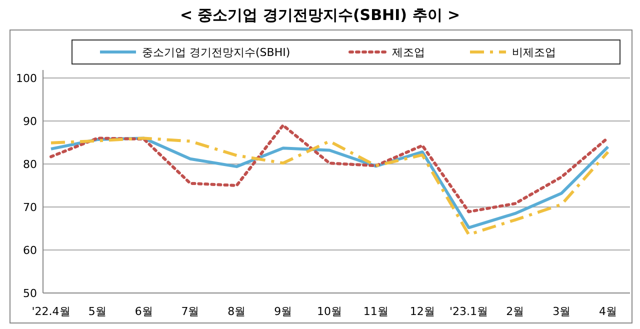 The height and width of the screenshot is (329, 640). What do you see at coordinates (329, 311) in the screenshot?
I see `x-tick-label: 10월` at bounding box center [329, 311].